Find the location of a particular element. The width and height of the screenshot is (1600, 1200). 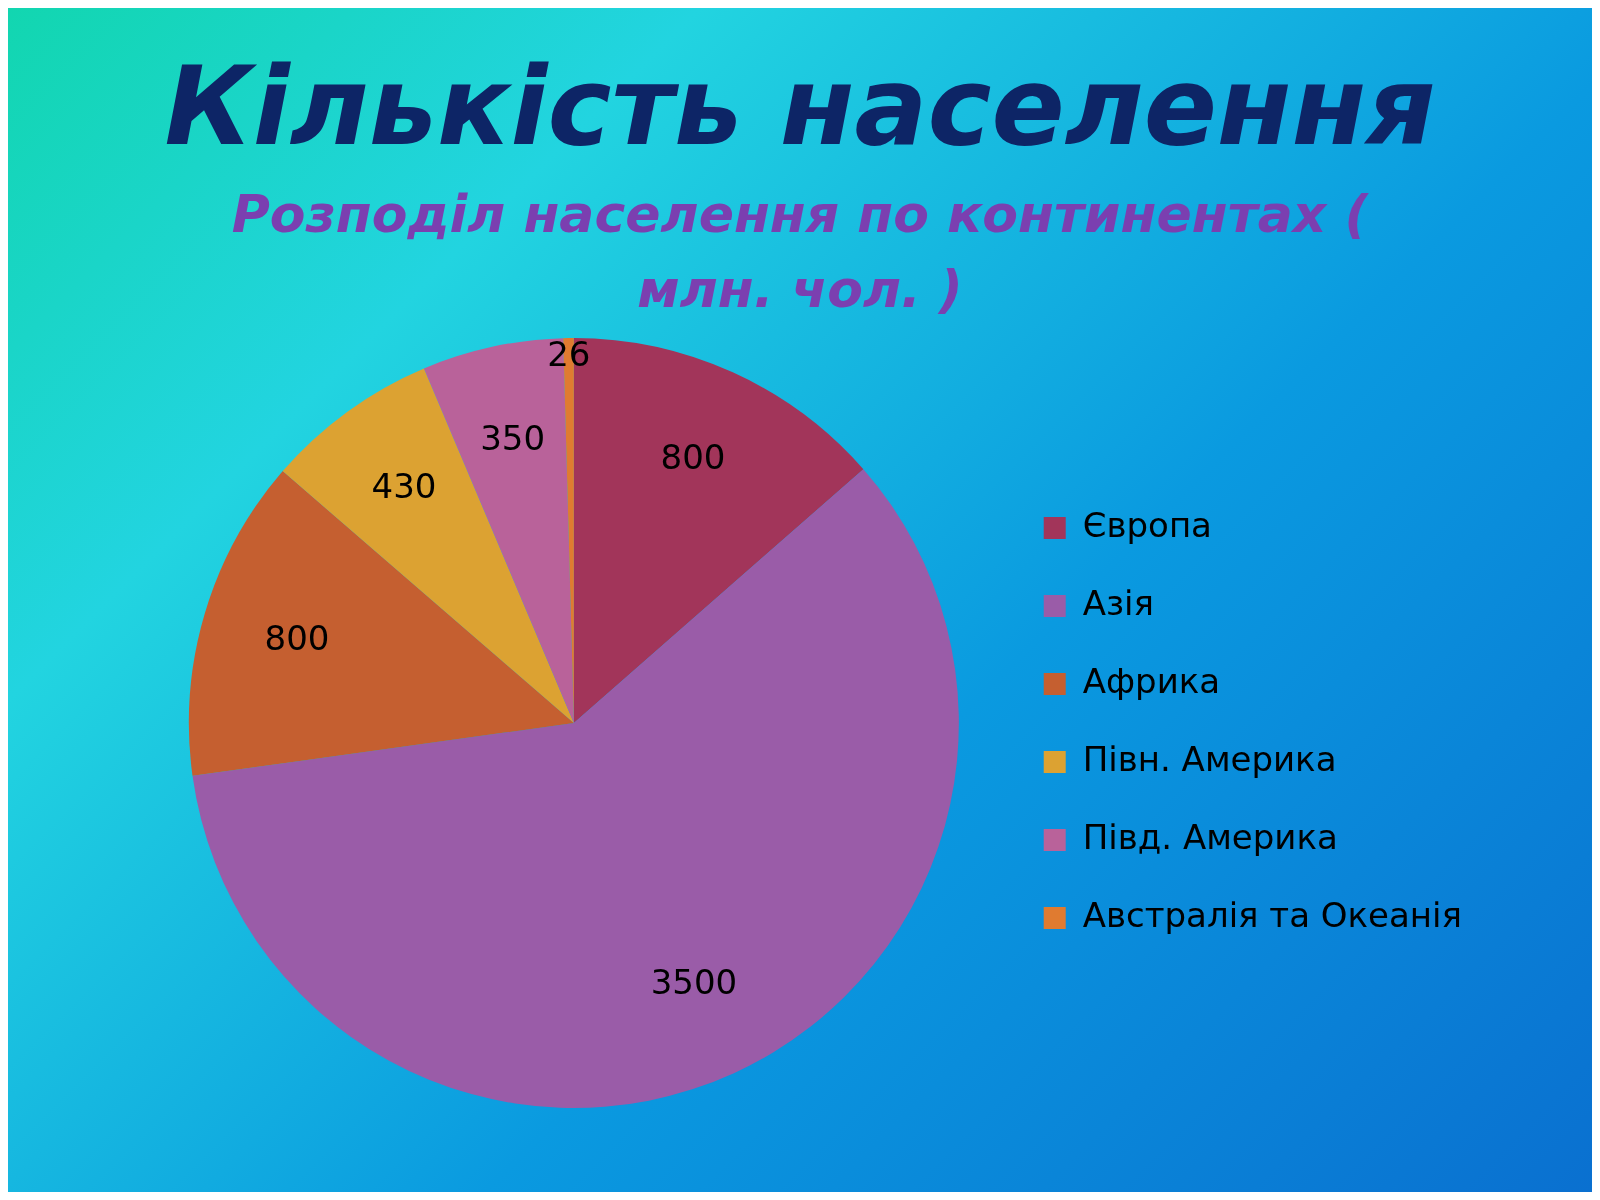

chart-title: Кількість населення is located at coordinates (800, 106).